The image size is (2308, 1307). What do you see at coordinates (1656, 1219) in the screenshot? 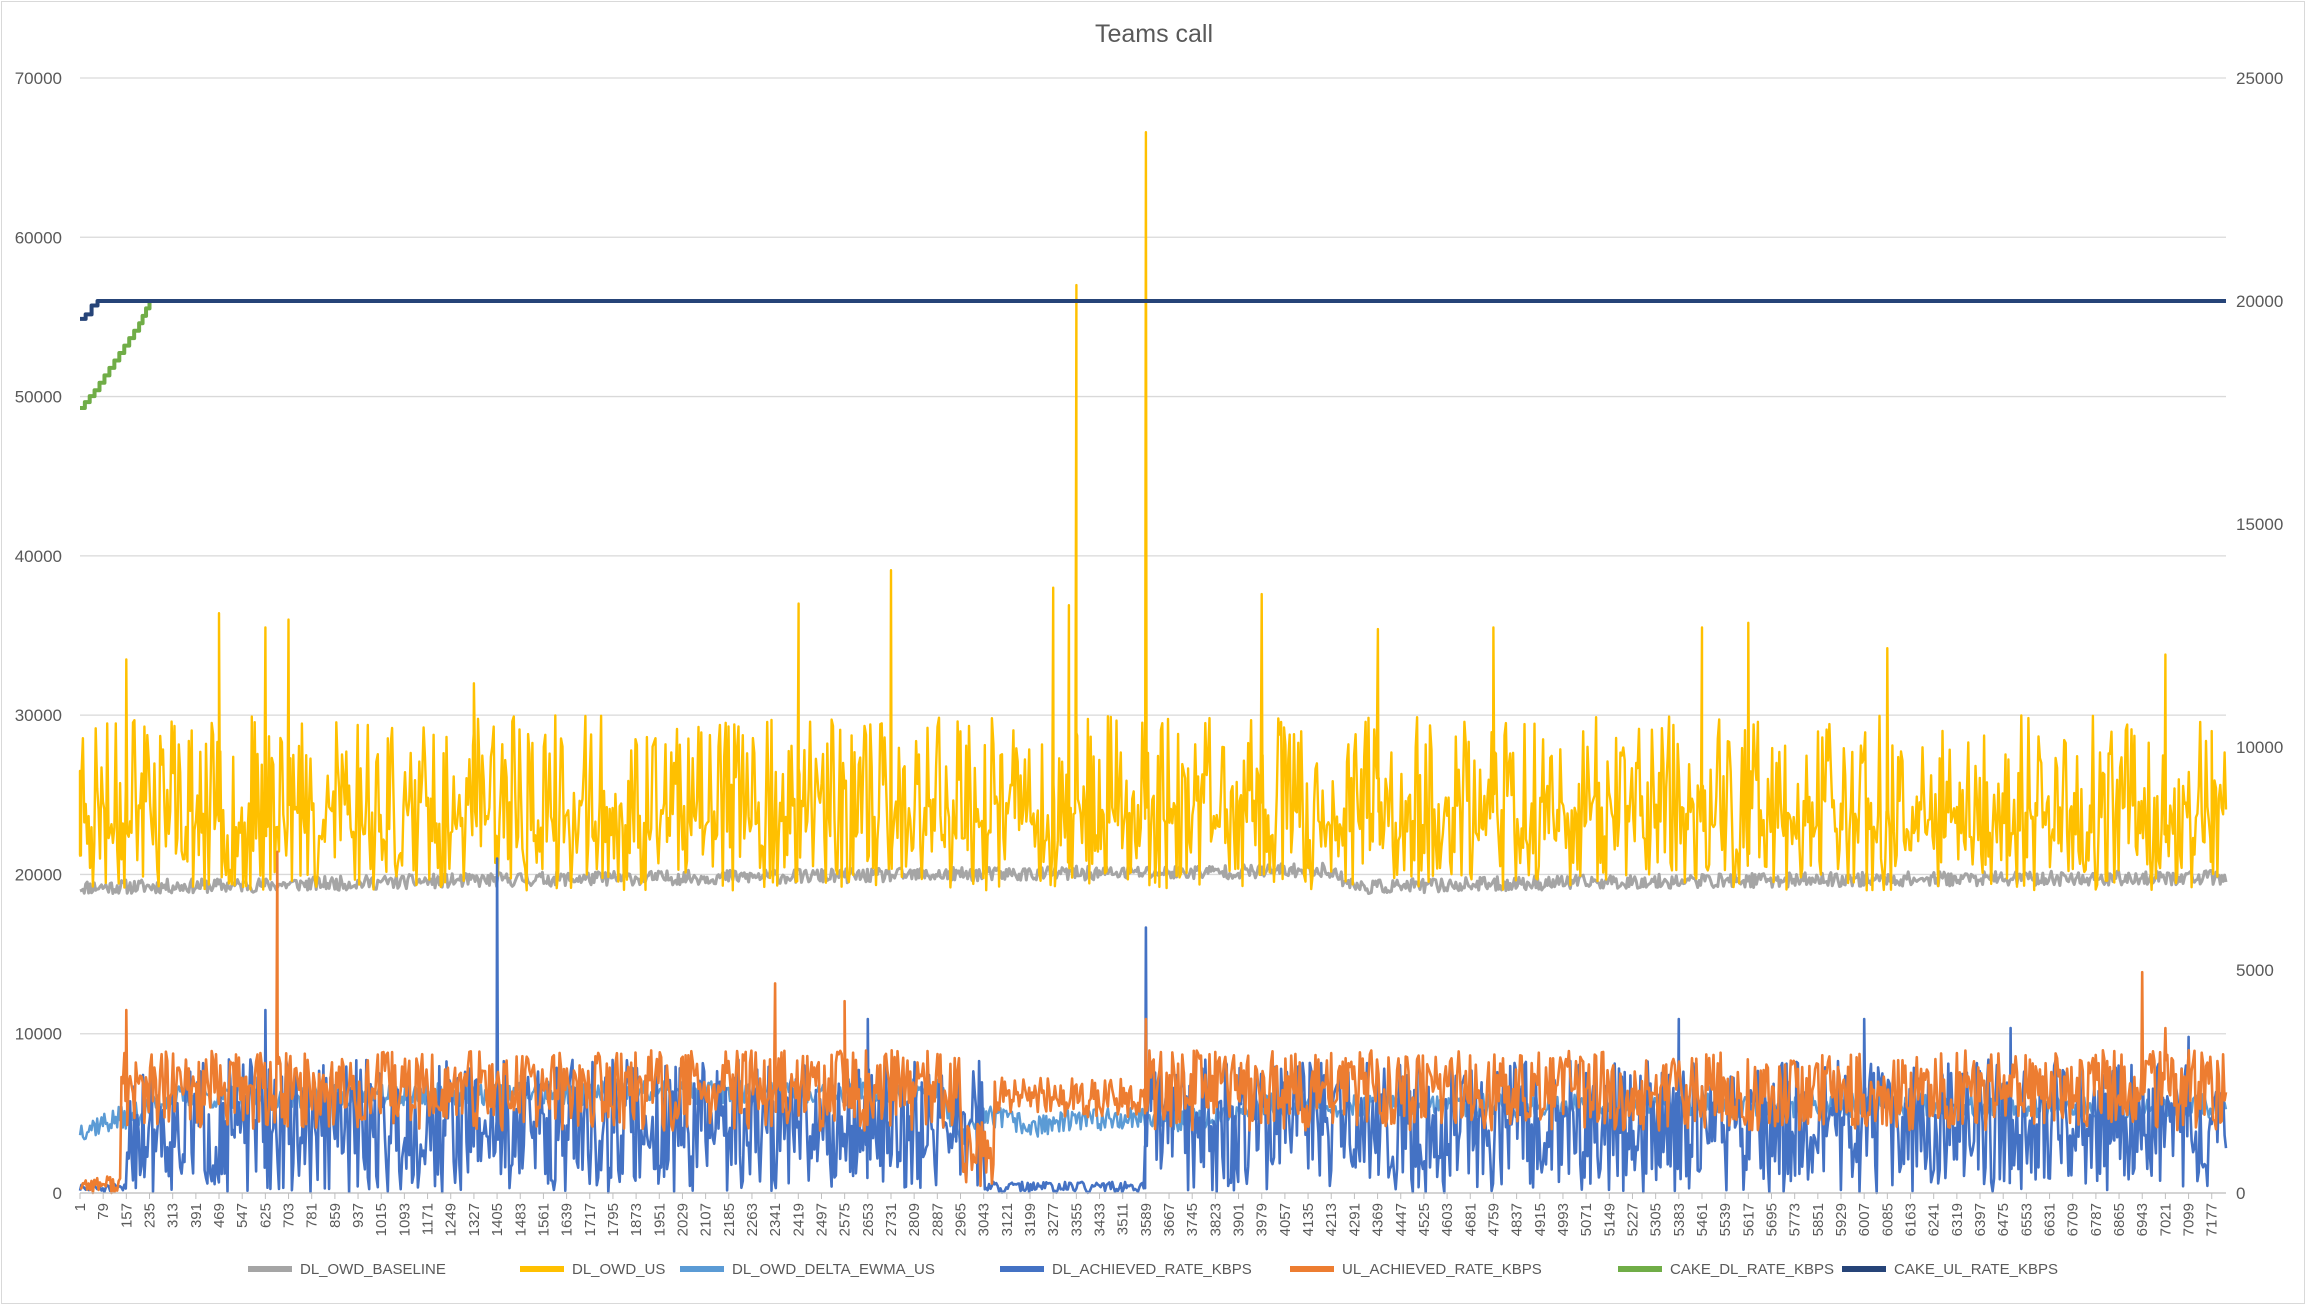
I see `x-tick-label: 5305` at bounding box center [1656, 1219].